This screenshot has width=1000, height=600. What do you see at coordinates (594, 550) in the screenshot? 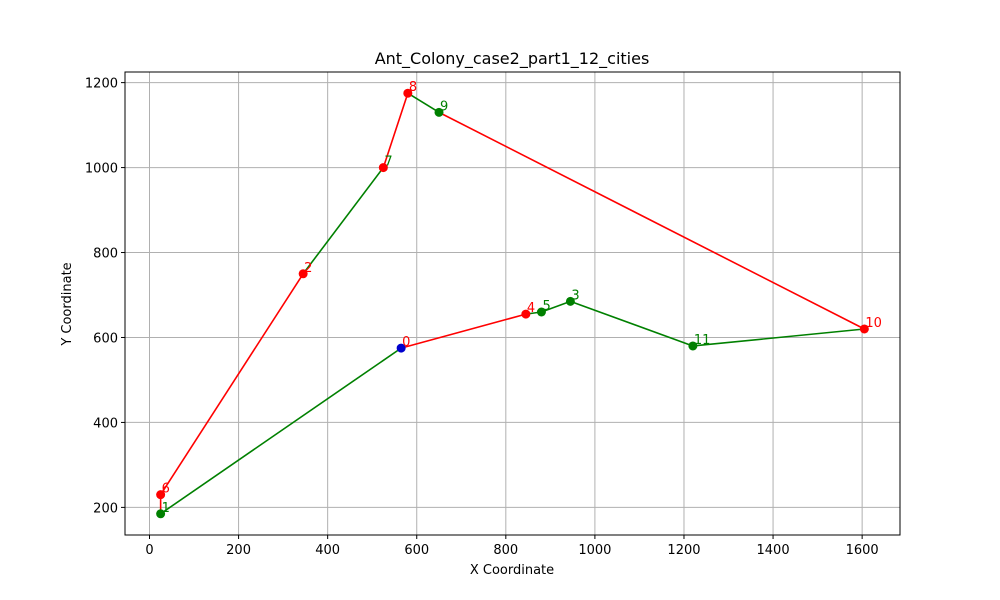
I see `x-tick-label: 1000` at bounding box center [594, 550].